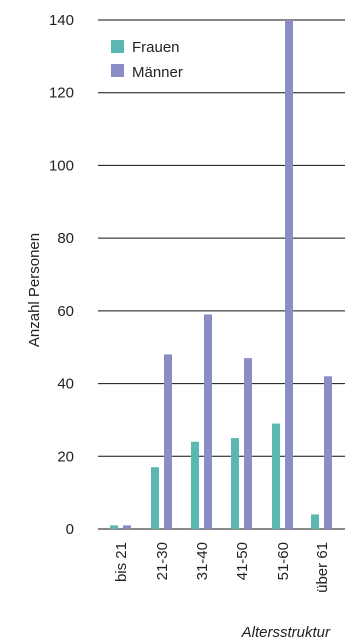  I want to click on y-tick-label-140: 140, so click(61, 20).